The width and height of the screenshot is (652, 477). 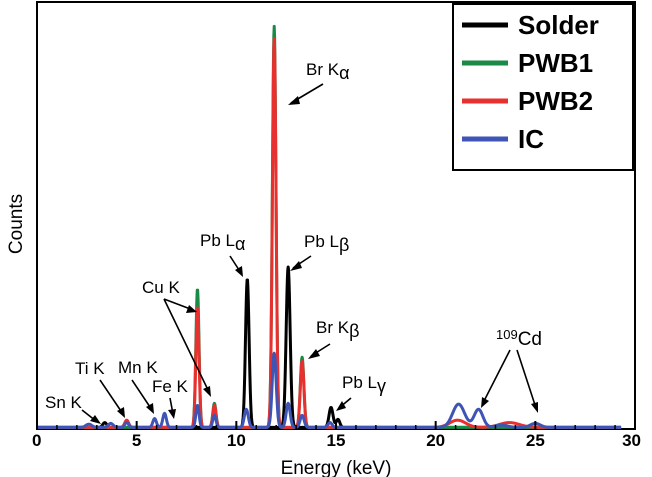 I want to click on arrowhead-ti-k, so click(x=121, y=412).